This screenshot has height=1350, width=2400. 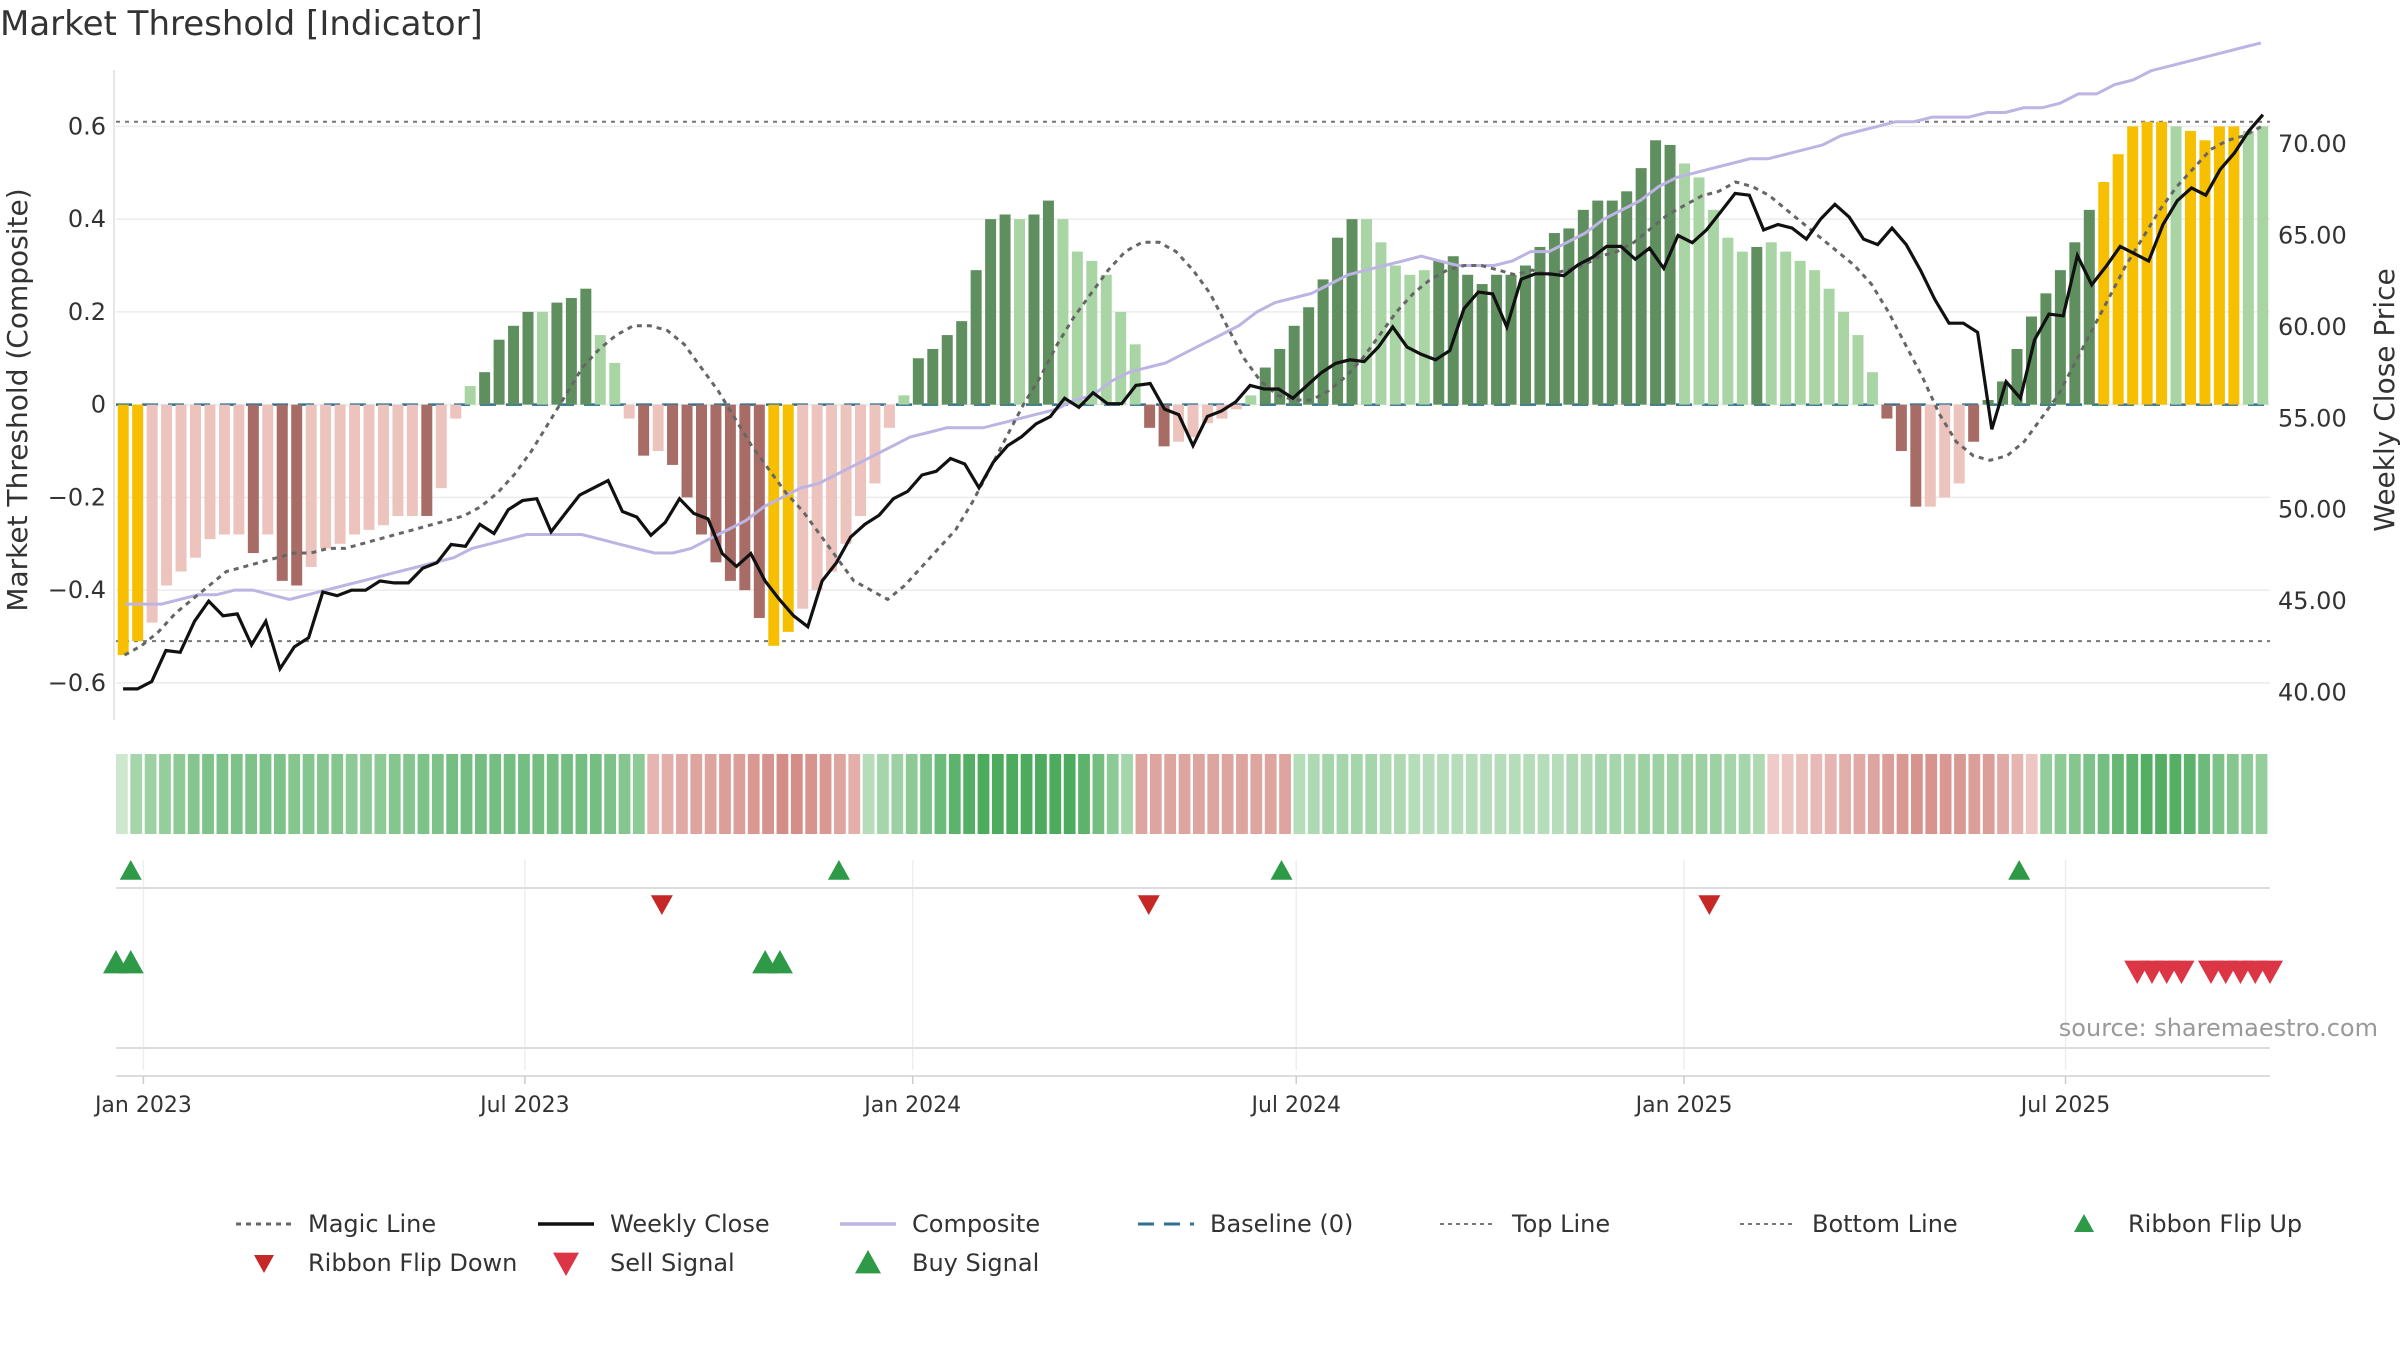 I want to click on legend-label: Baseline (0), so click(x=1281, y=1224).